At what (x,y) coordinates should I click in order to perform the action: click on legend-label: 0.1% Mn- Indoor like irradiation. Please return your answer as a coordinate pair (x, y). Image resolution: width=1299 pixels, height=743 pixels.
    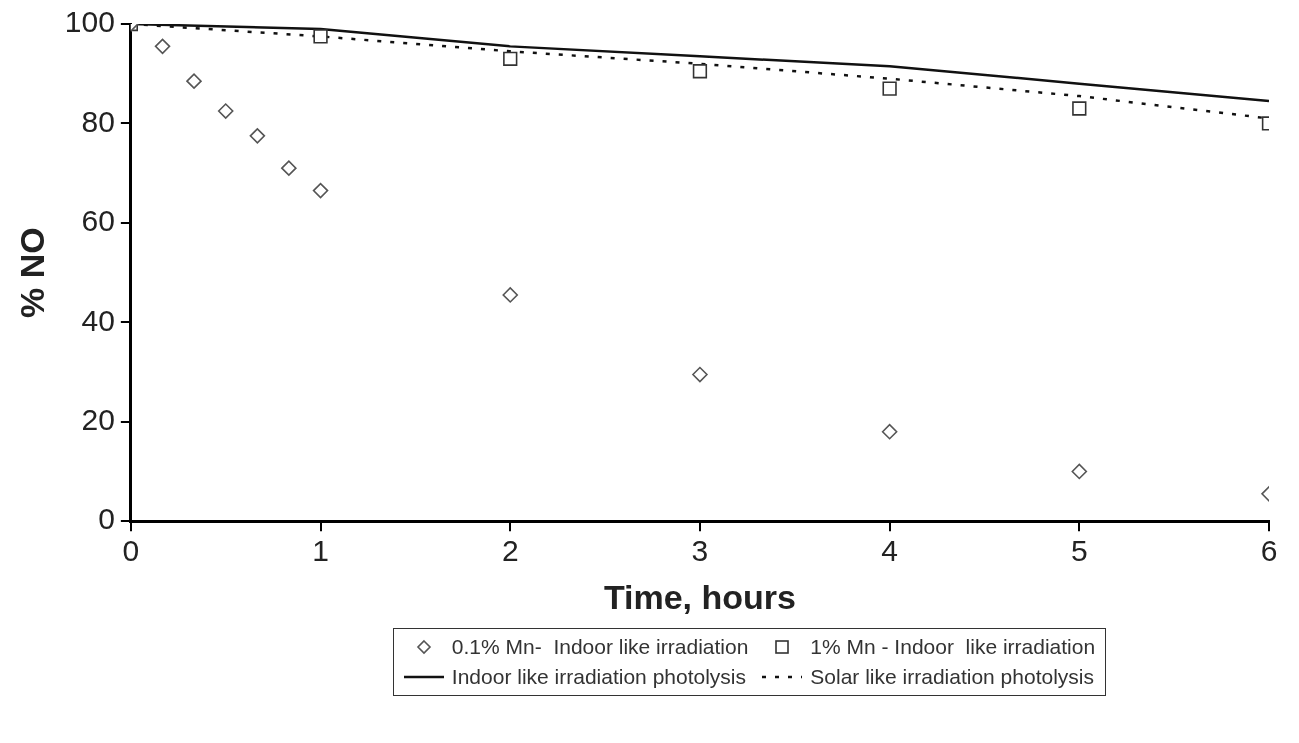
    Looking at the image, I should click on (600, 647).